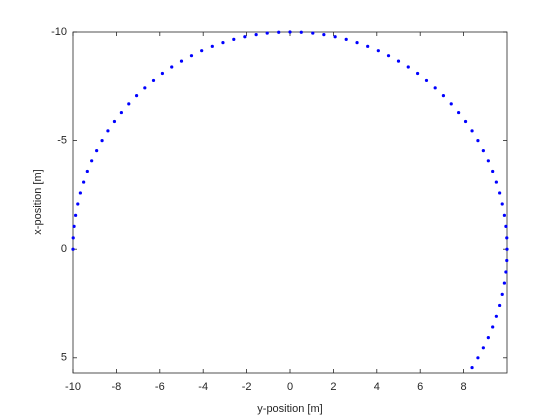 This screenshot has height=420, width=560. I want to click on x-tick-label: -2, so click(247, 387).